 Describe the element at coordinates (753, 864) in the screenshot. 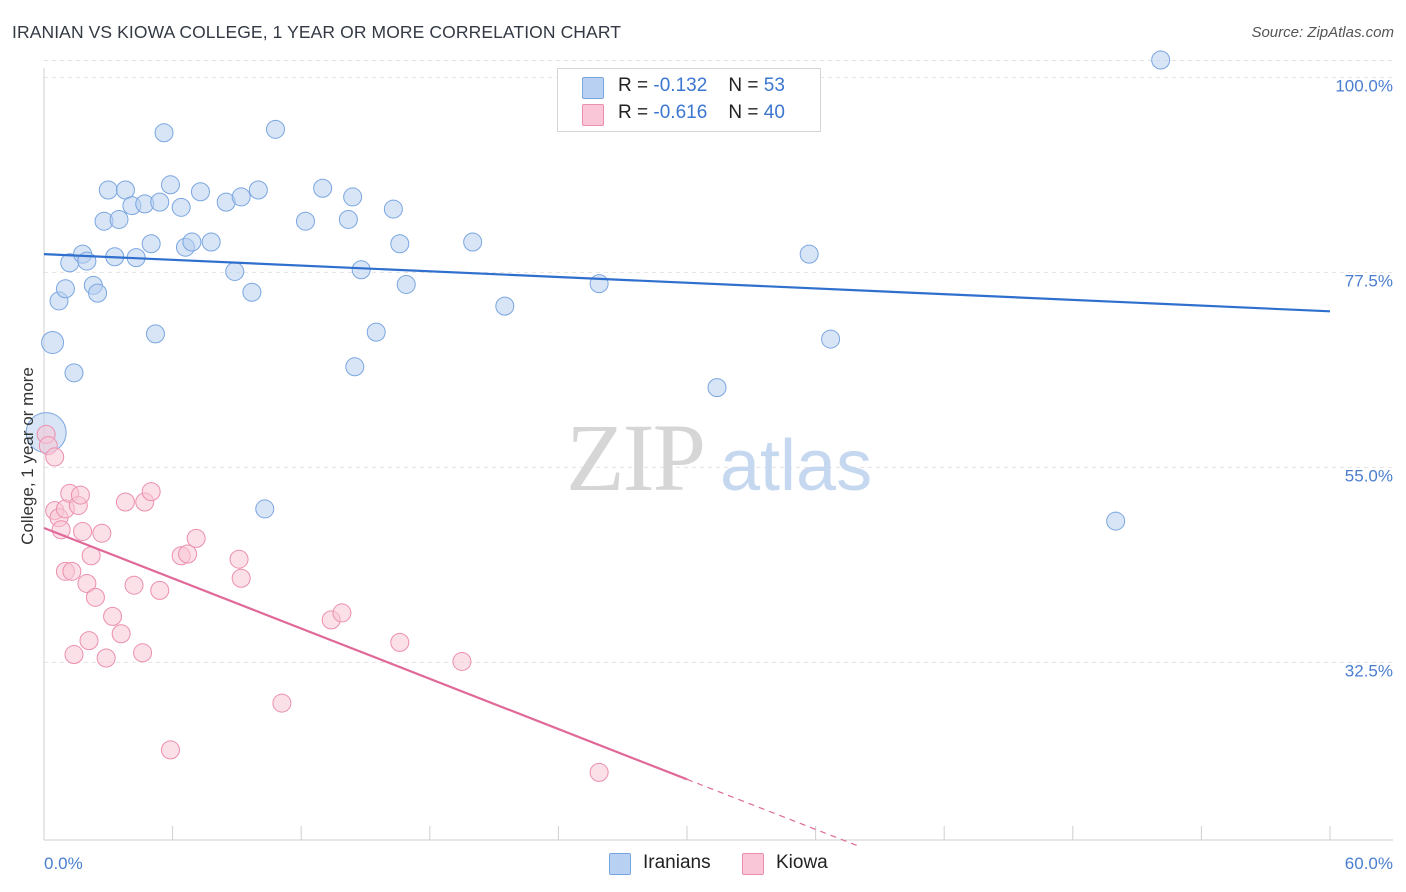

I see `kiowa-legend-swatch` at that location.